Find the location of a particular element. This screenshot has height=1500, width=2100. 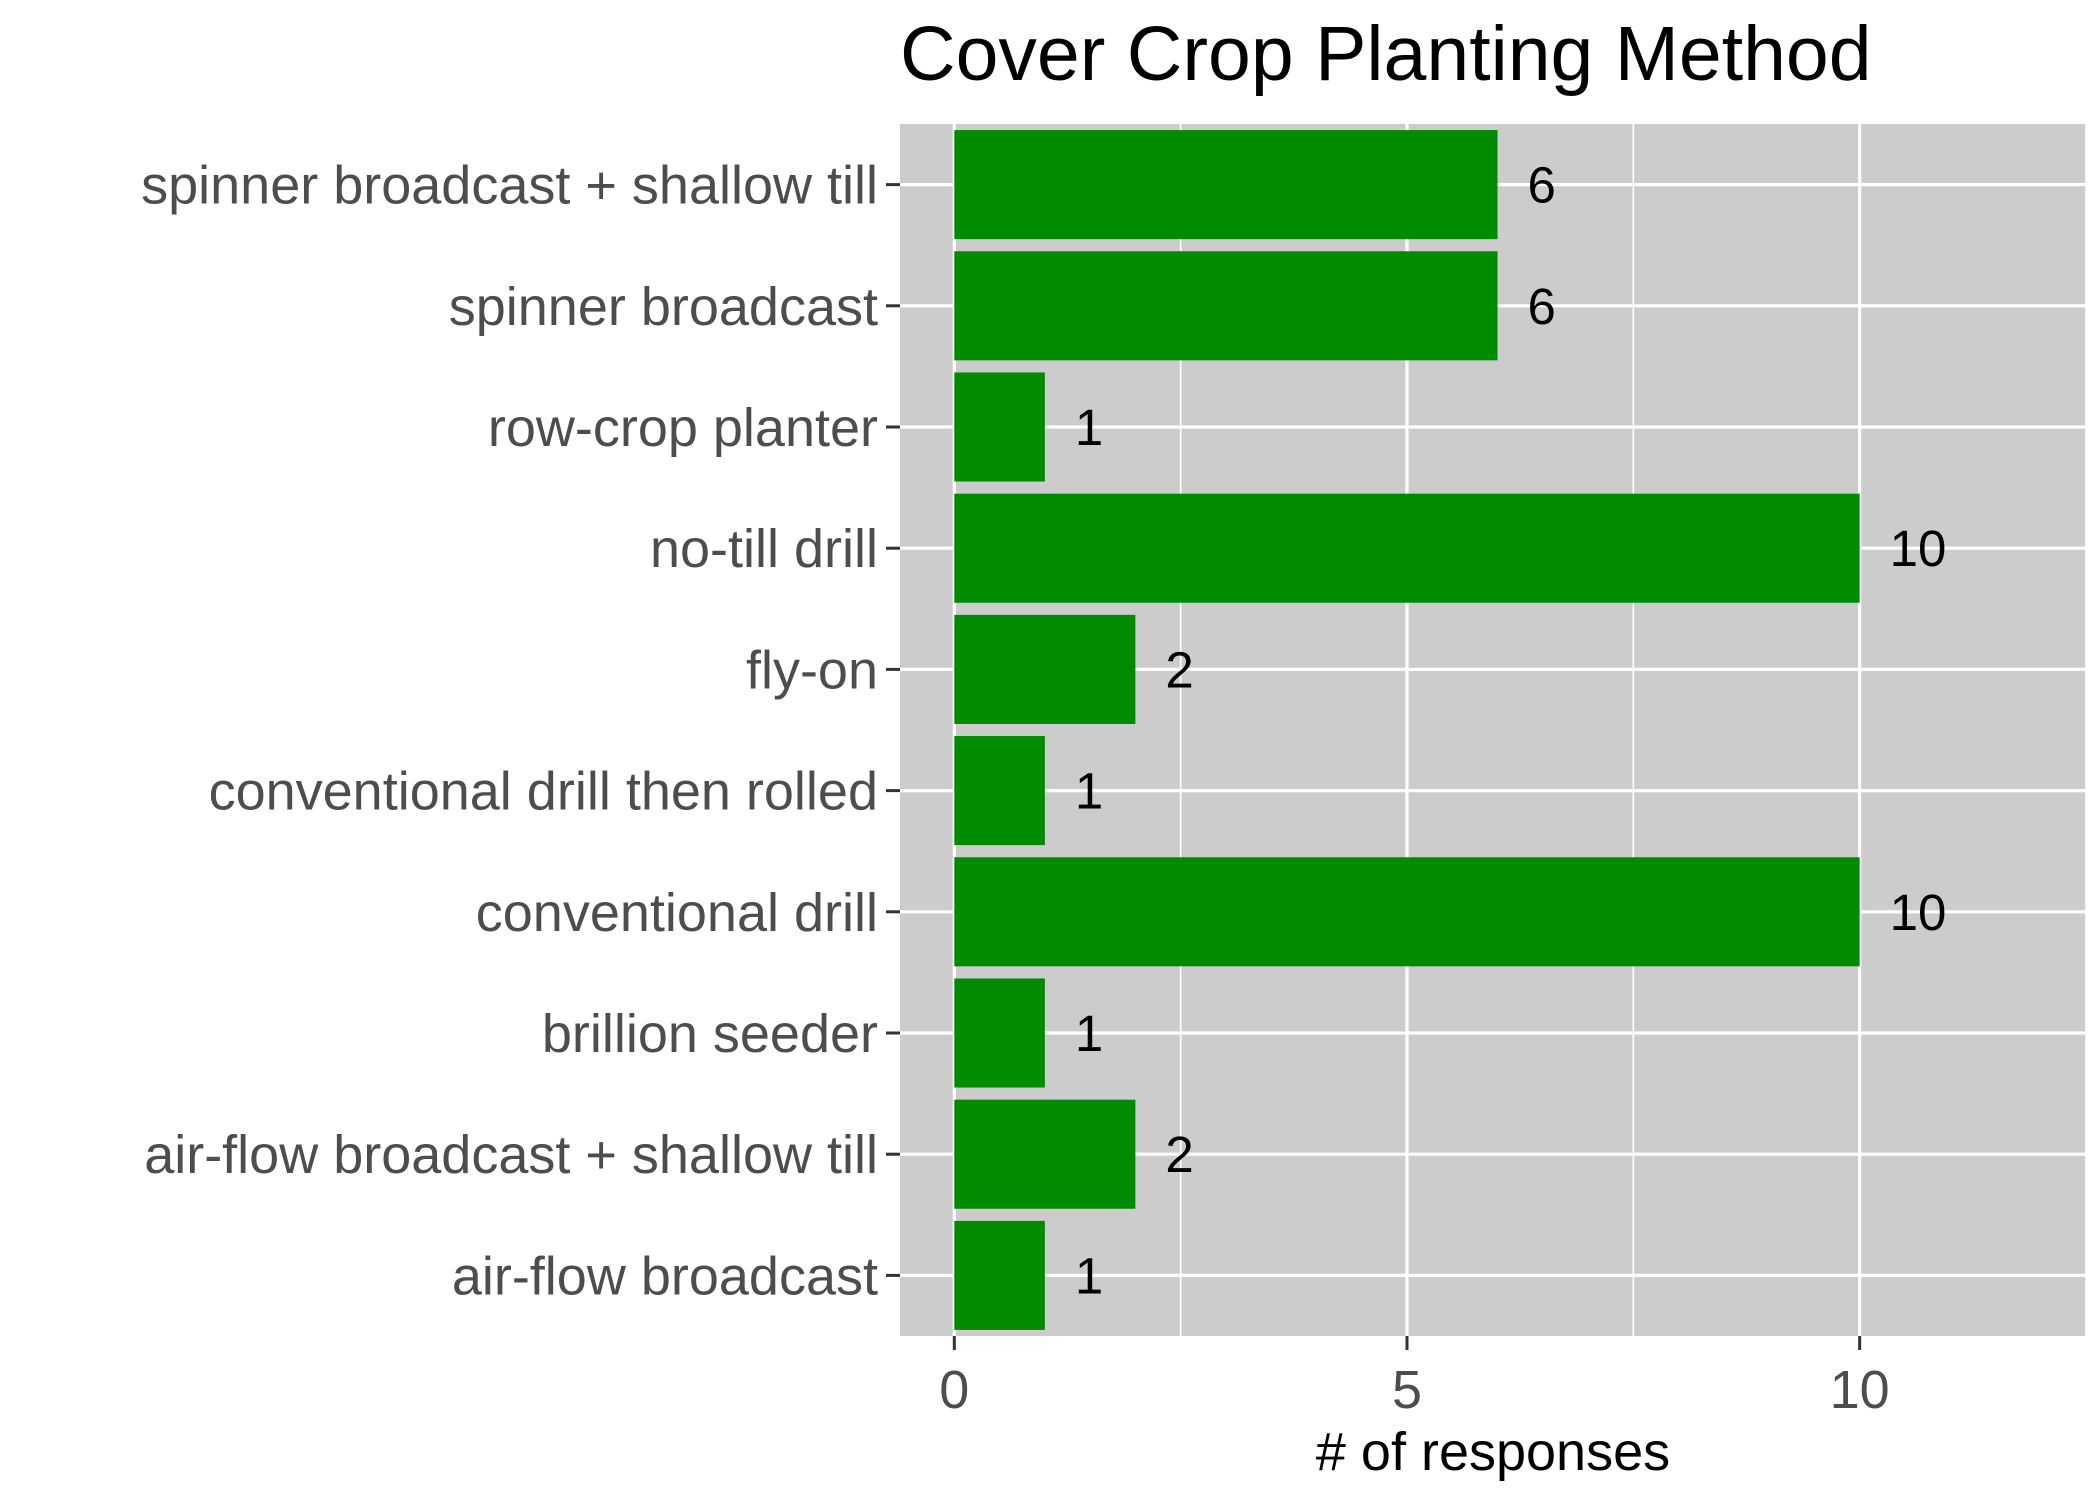

x-axis: 0 5 10 is located at coordinates (1414, 1378).